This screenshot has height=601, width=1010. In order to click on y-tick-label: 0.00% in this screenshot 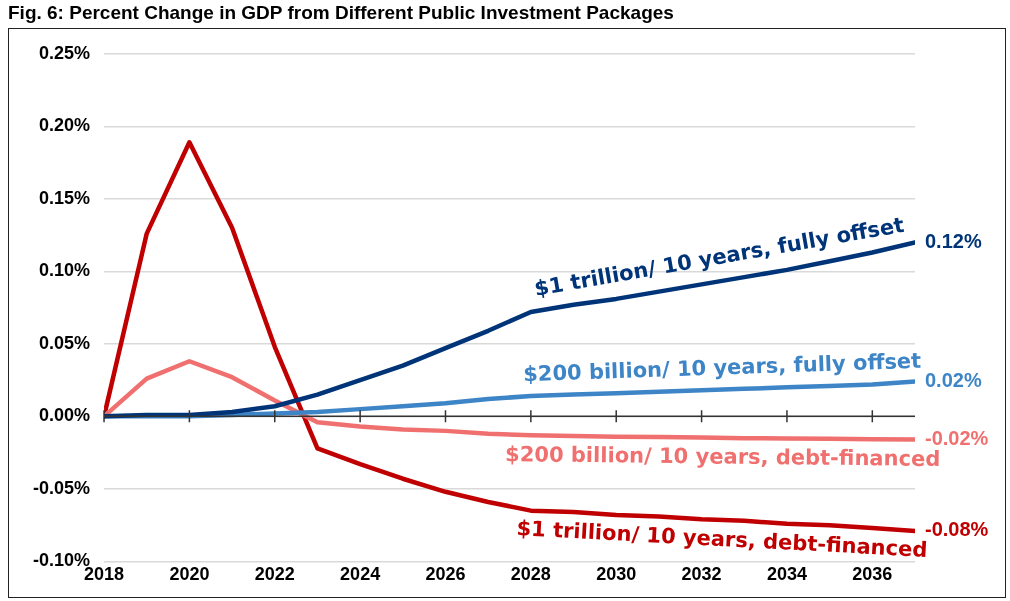, I will do `click(64, 415)`.